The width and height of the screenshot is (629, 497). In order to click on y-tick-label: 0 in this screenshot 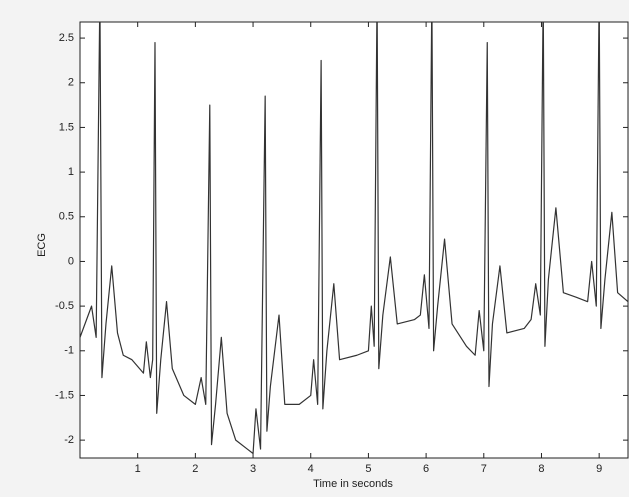, I will do `click(71, 261)`.